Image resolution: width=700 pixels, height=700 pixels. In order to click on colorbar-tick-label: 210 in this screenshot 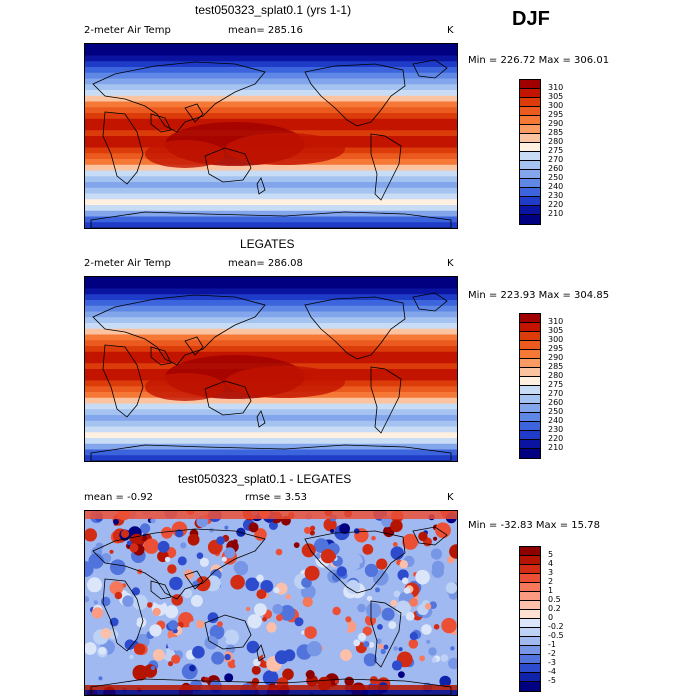, I will do `click(556, 447)`.